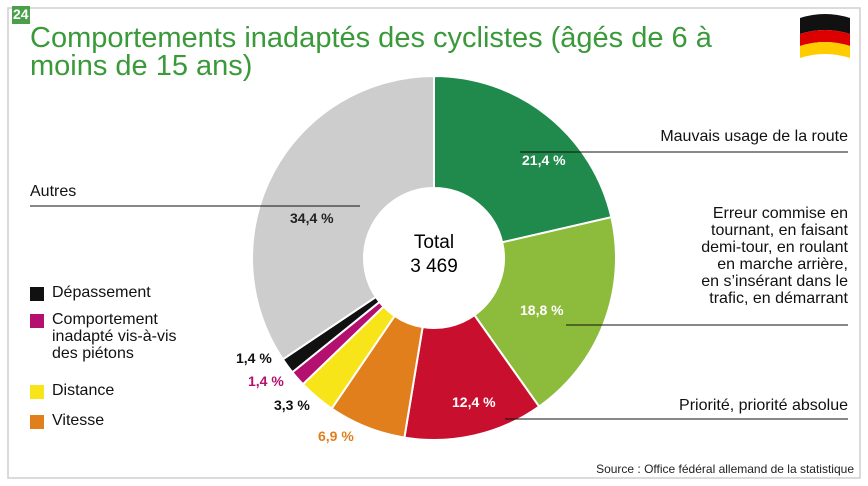 The height and width of the screenshot is (486, 868). Describe the element at coordinates (474, 402) in the screenshot. I see `value-label: 12,4 %` at that location.